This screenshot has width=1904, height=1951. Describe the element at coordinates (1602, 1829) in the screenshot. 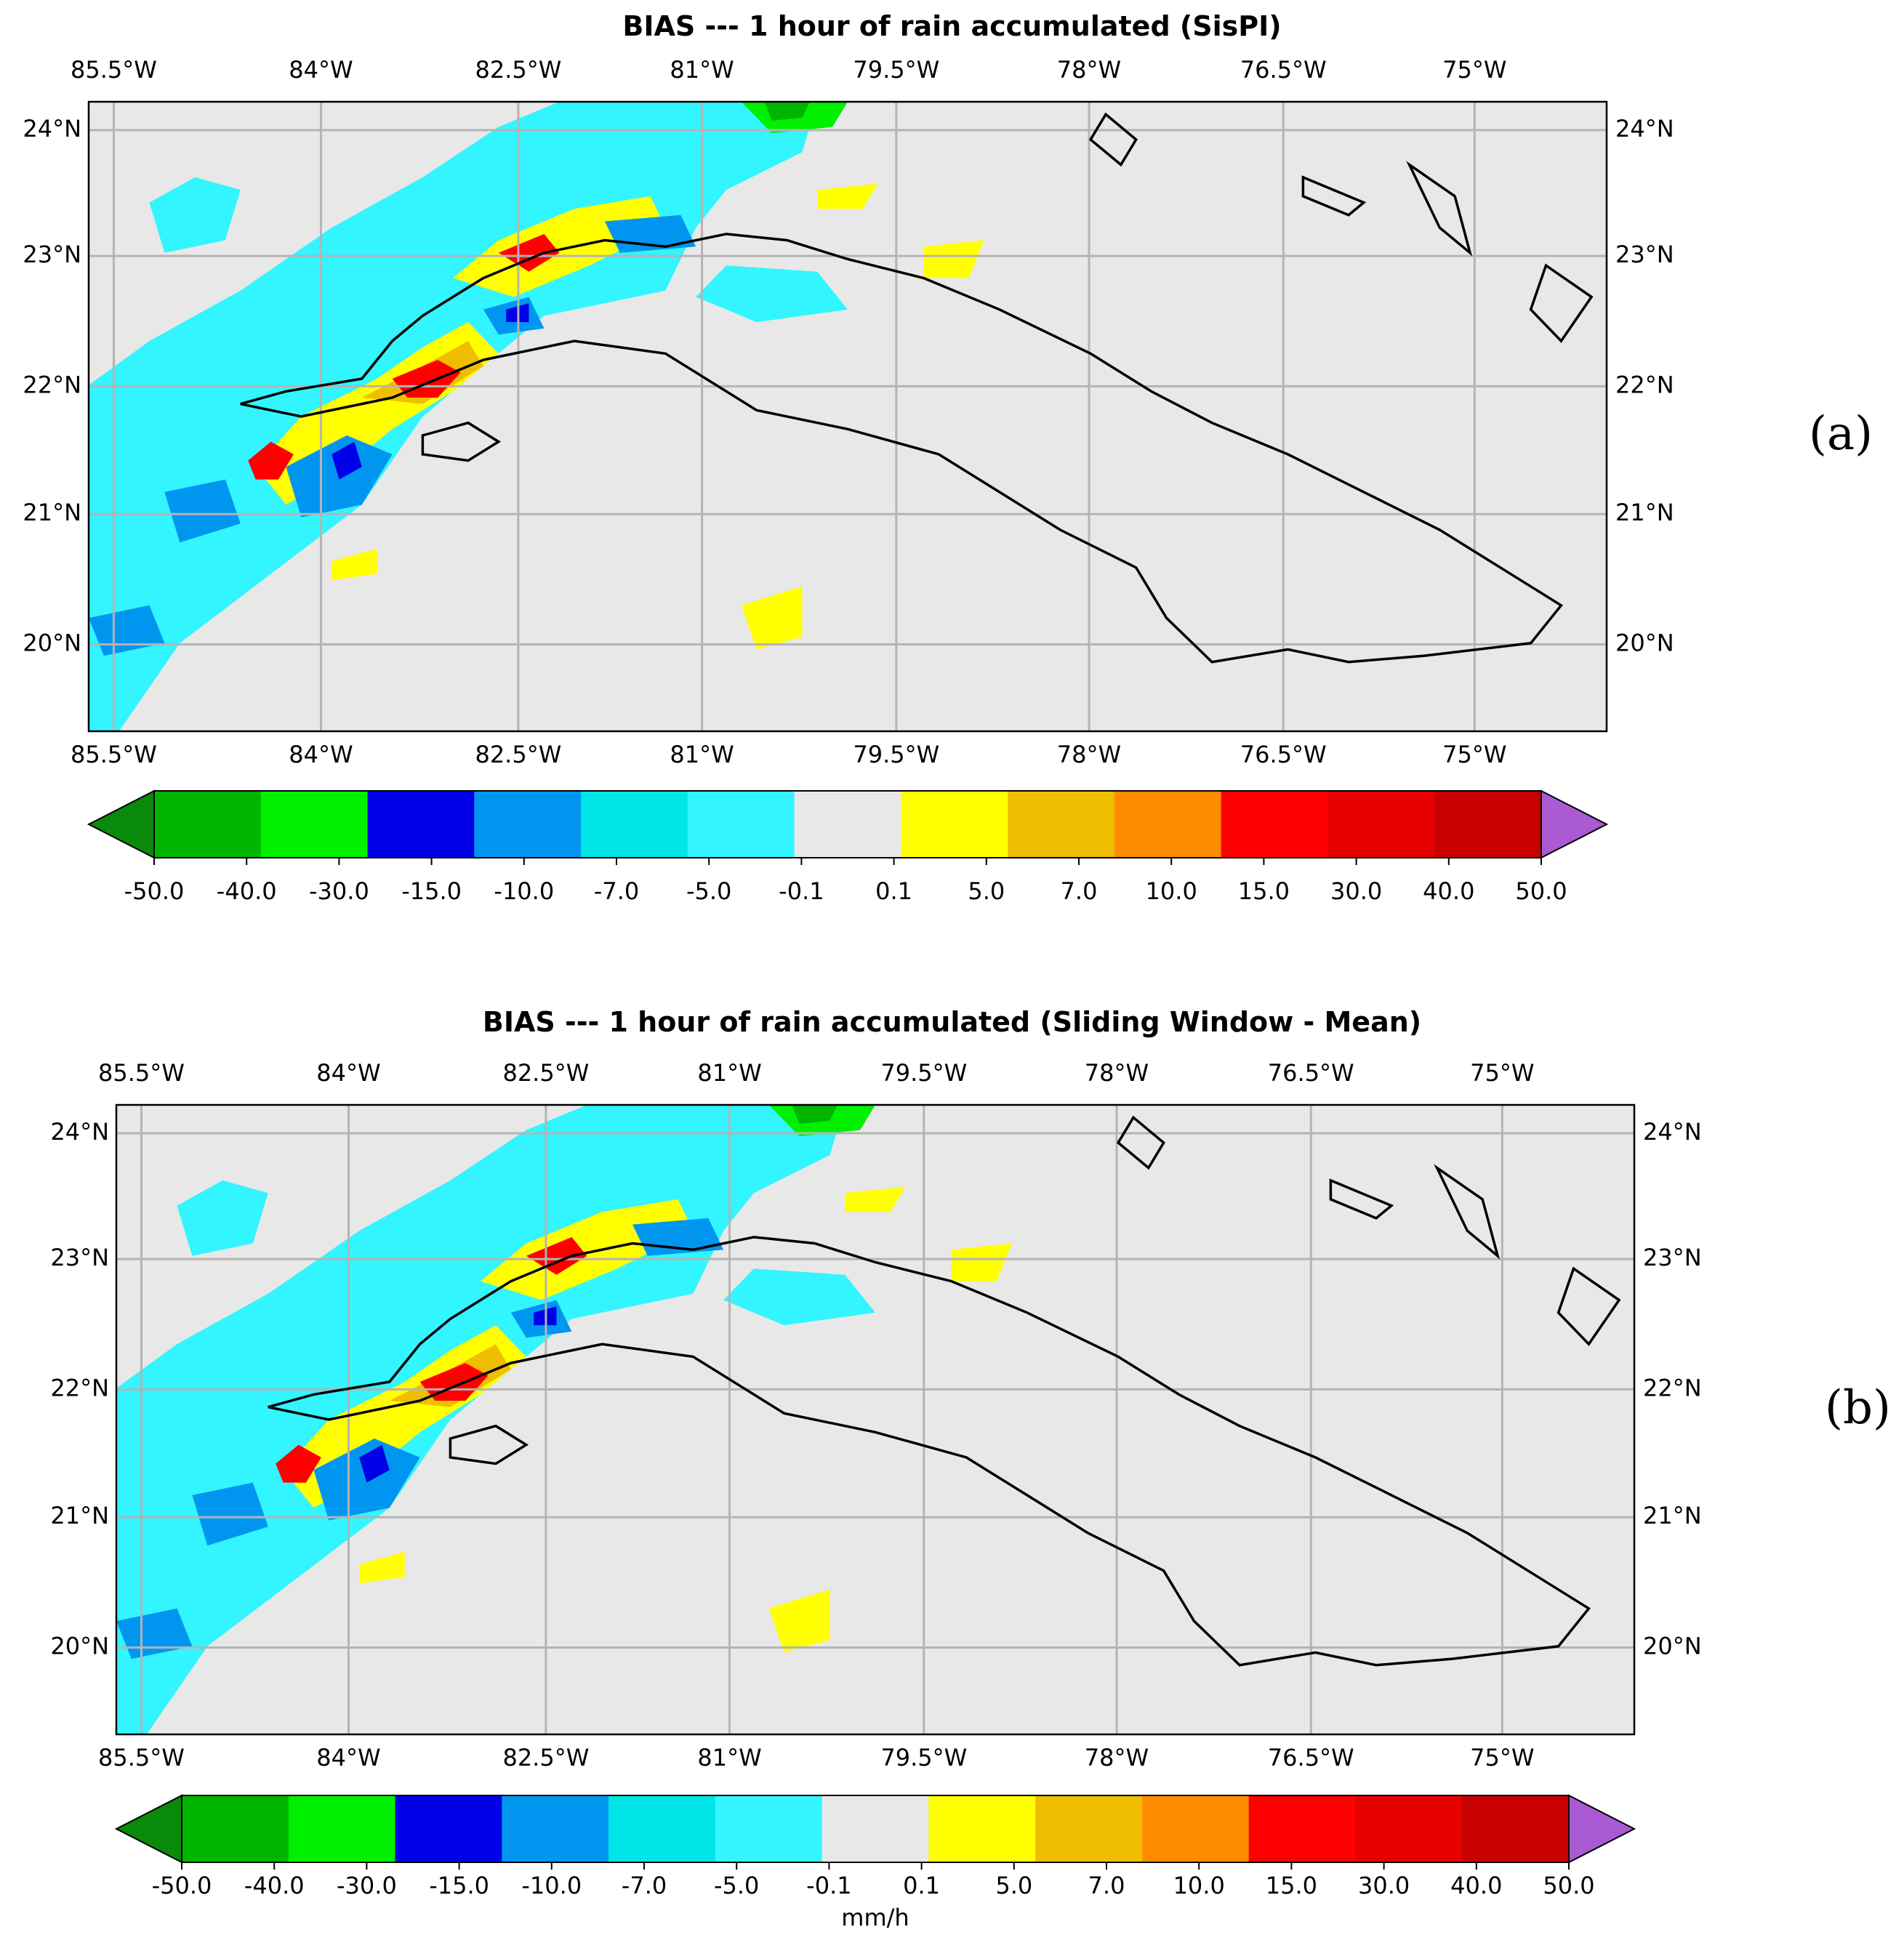

I see `colorbar-extend-high` at that location.